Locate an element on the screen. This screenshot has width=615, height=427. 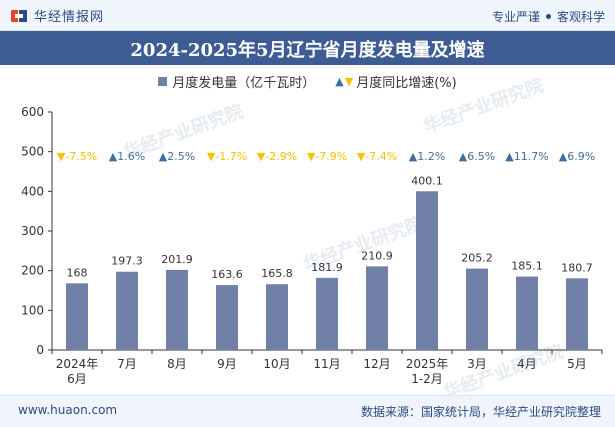
header-tags: 专业严谨 客观科学 is located at coordinates (548, 16).